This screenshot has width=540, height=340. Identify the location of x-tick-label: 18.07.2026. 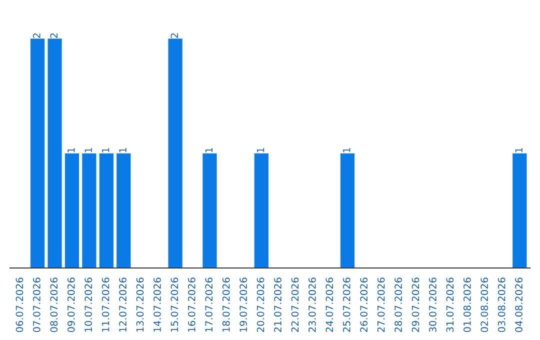
(226, 305).